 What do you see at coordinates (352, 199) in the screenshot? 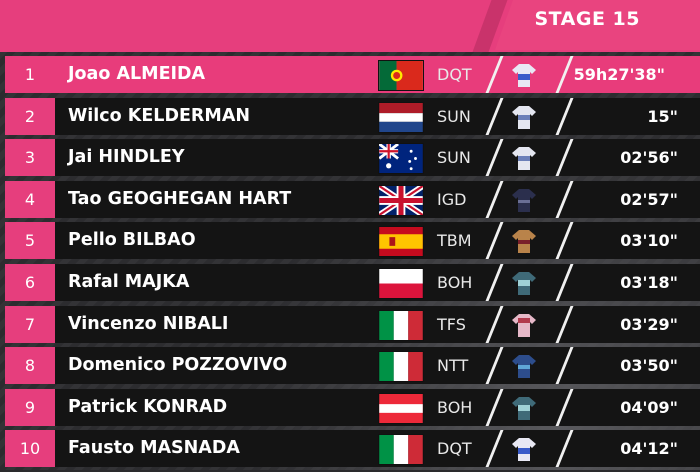
I see `standings-row: 4 Tao GEOGHEGAN HART IGD 02'57"` at bounding box center [352, 199].